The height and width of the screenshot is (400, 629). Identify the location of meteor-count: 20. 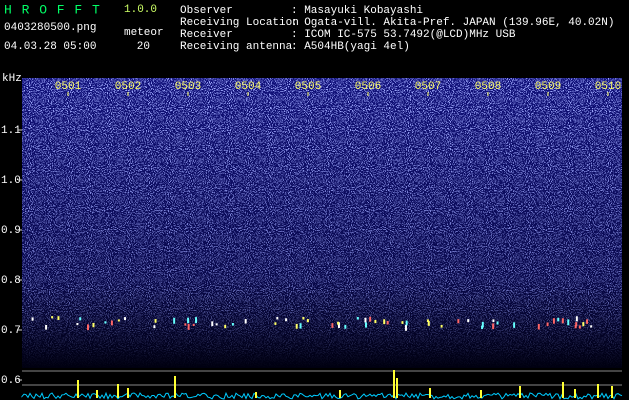
(143, 47).